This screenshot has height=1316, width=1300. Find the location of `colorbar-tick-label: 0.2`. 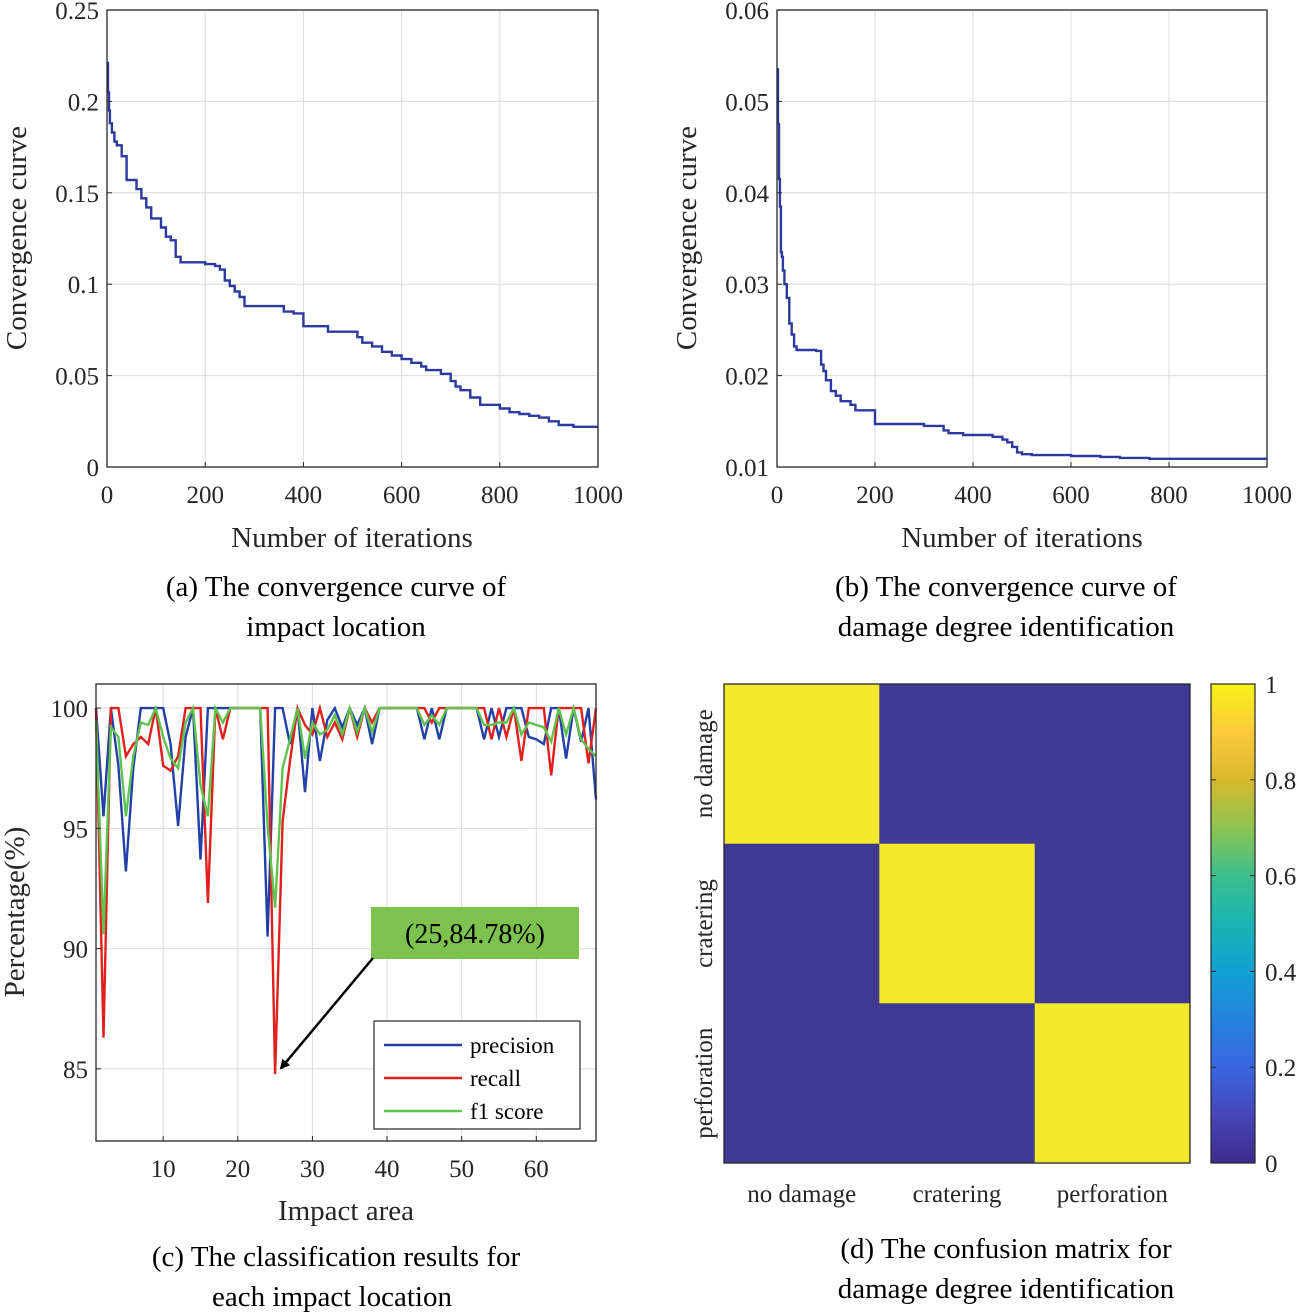

colorbar-tick-label: 0.2 is located at coordinates (1280, 1068).